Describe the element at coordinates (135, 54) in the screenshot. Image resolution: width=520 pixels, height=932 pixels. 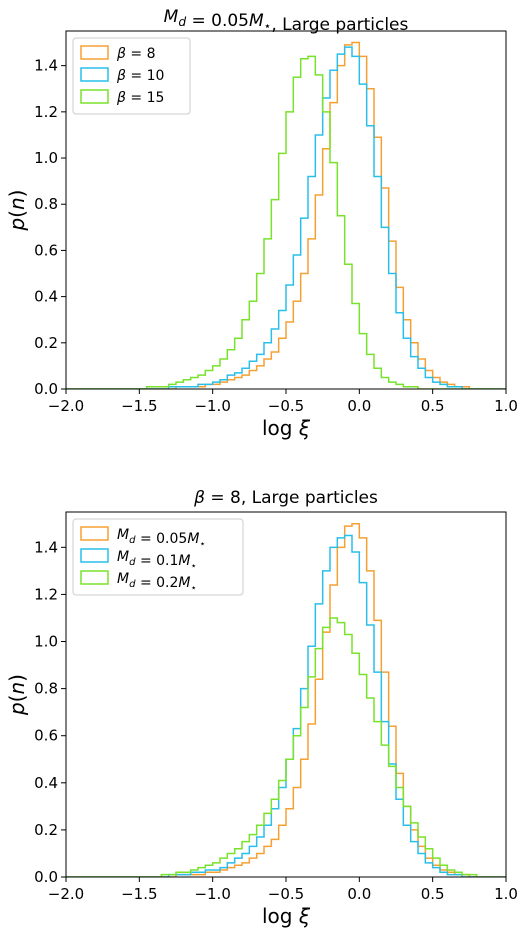
I see `legend-entry-label: β = 8` at that location.